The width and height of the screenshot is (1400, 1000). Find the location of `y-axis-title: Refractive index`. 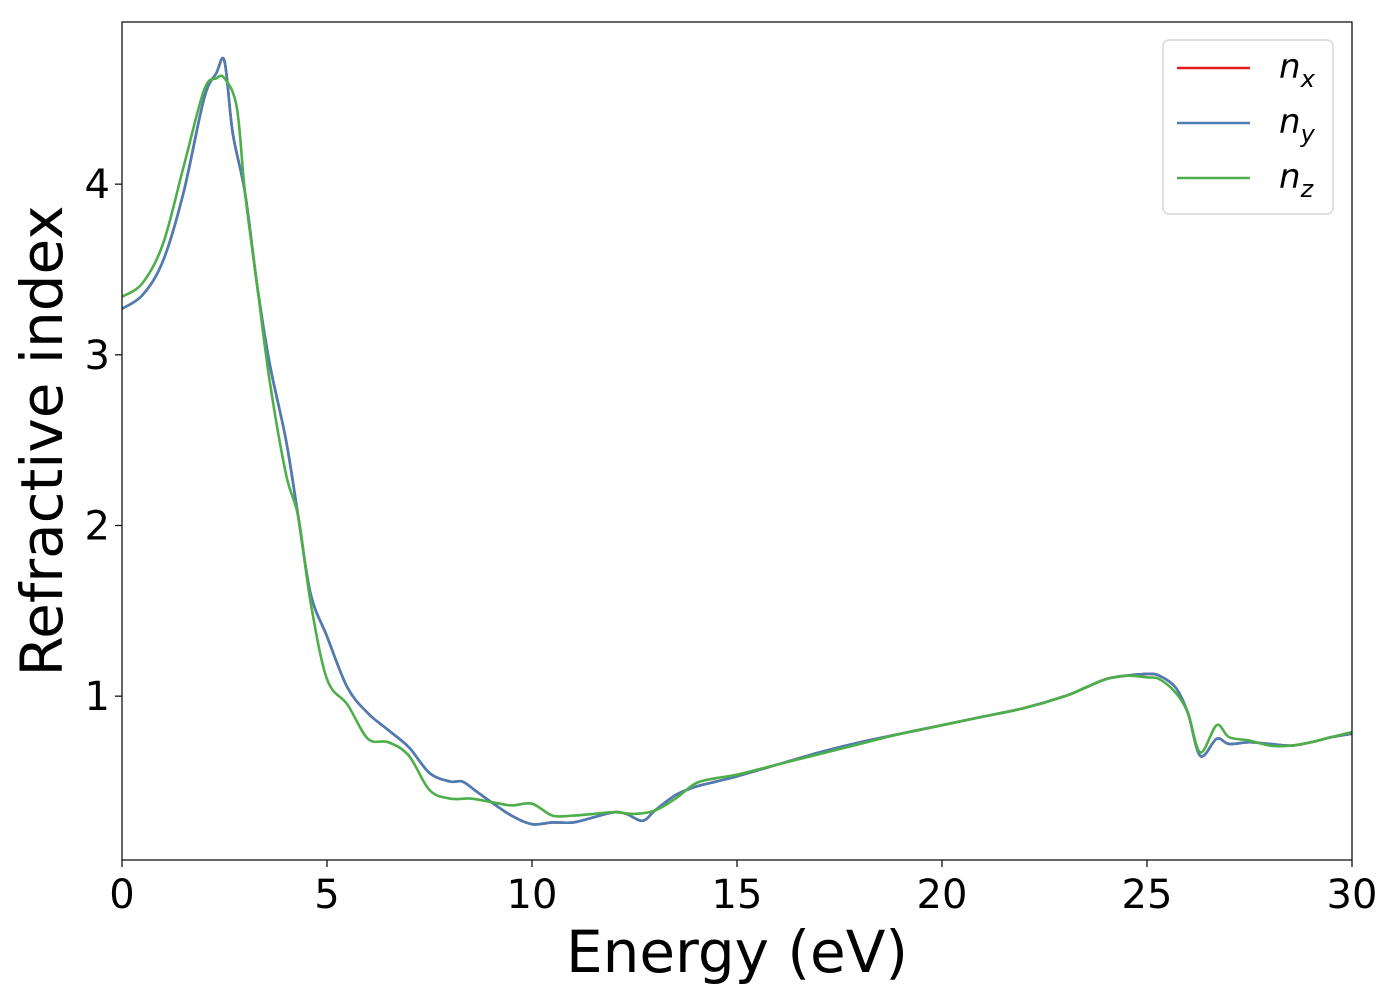

y-axis-title: Refractive index is located at coordinates (42, 440).